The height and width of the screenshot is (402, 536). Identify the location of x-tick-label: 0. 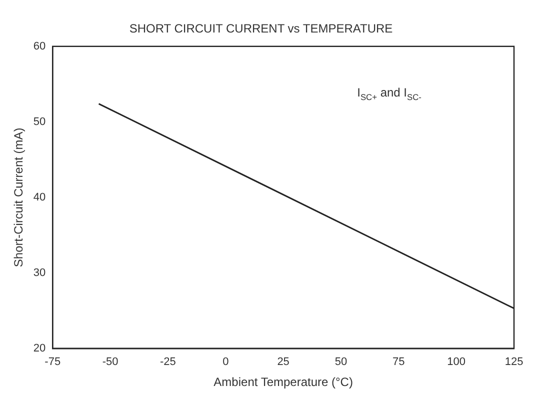
(225, 362).